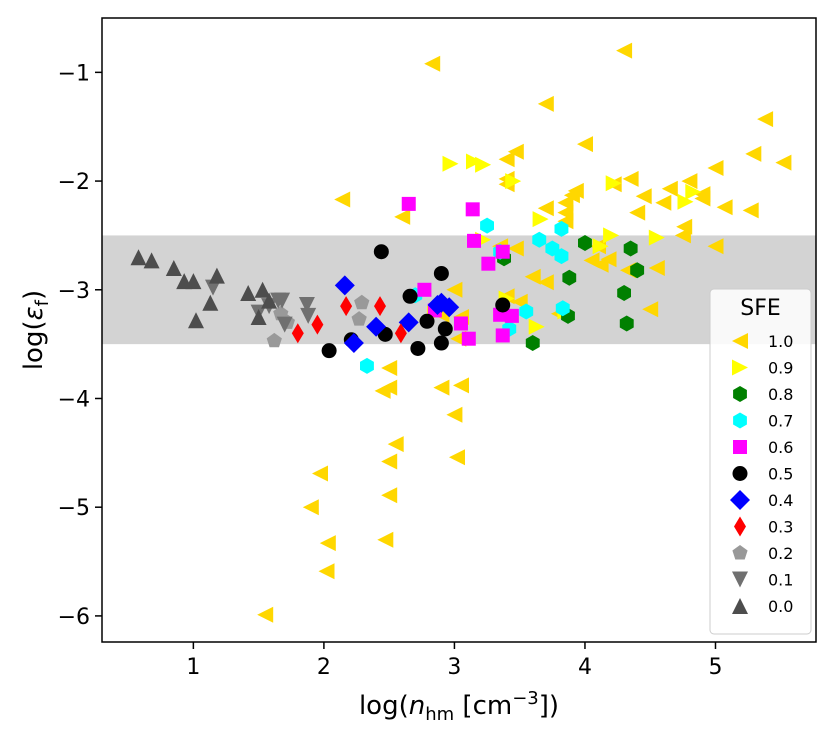  I want to click on y-tick-label: −1, so click(74, 73).